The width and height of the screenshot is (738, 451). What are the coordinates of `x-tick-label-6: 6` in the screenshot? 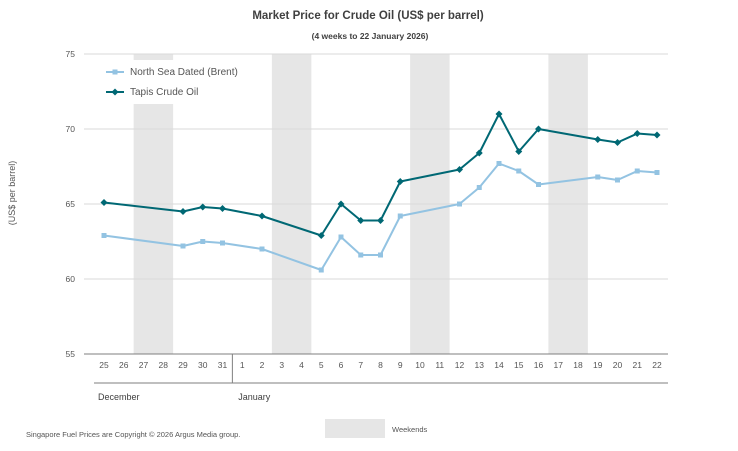 It's located at (341, 365).